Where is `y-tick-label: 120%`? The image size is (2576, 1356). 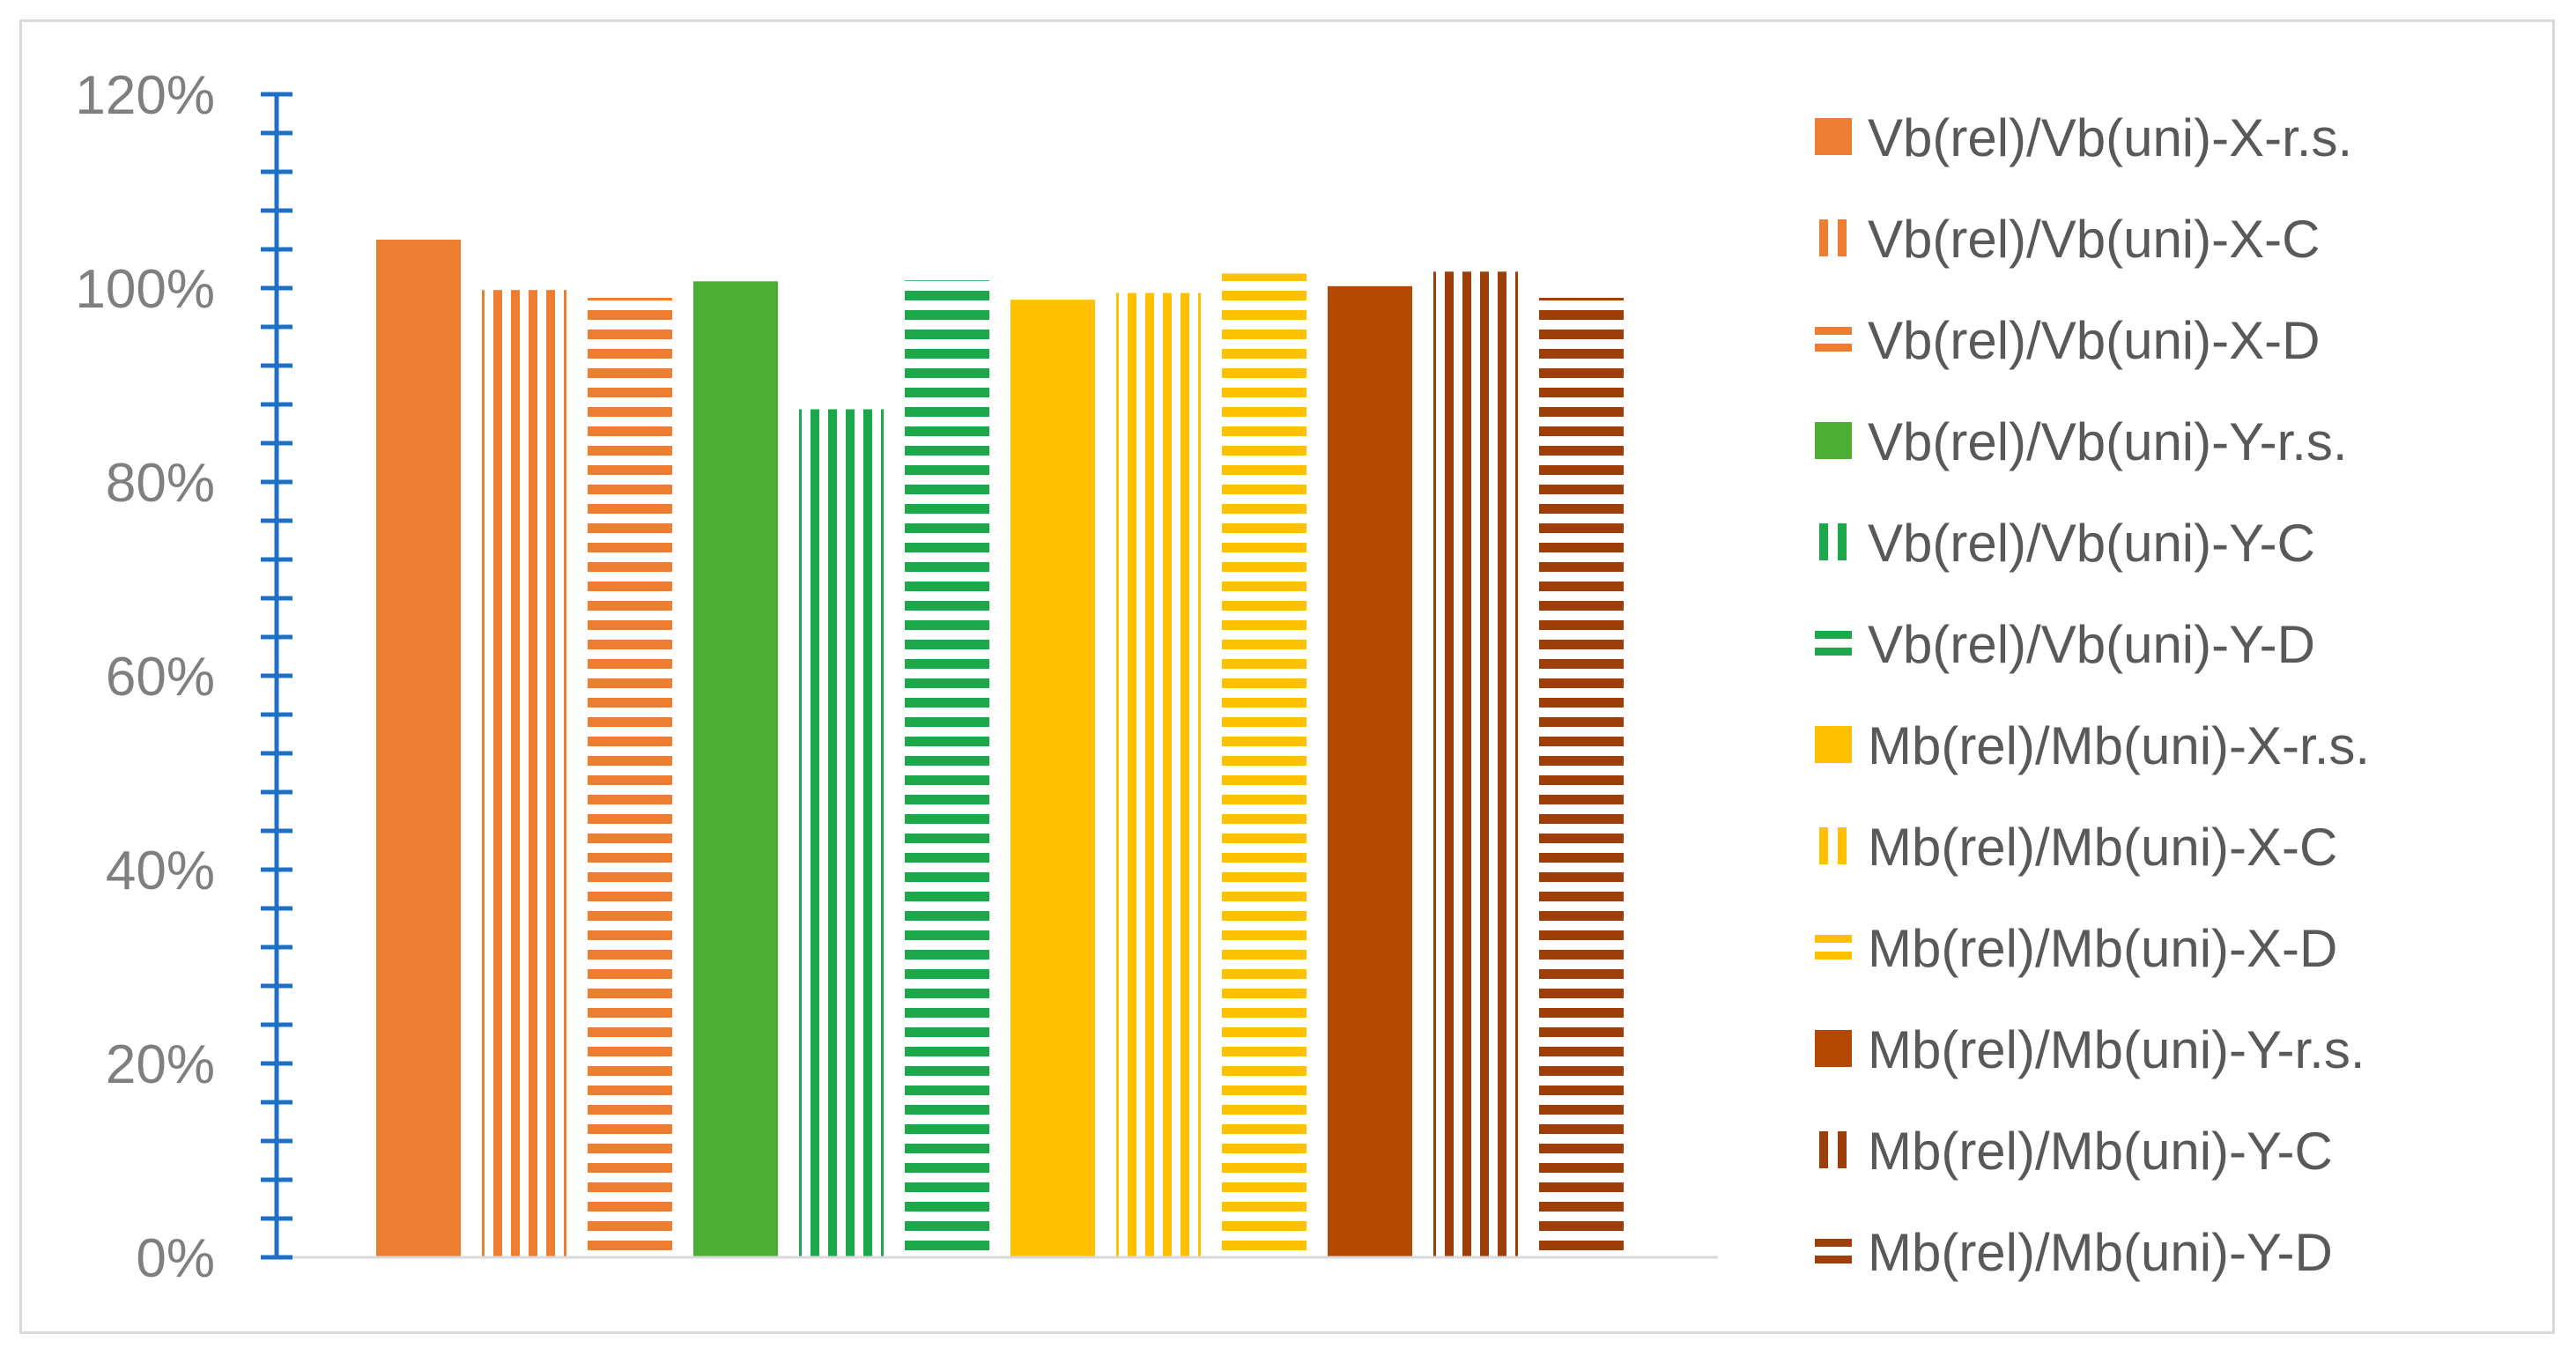
y-tick-label: 120% is located at coordinates (145, 95).